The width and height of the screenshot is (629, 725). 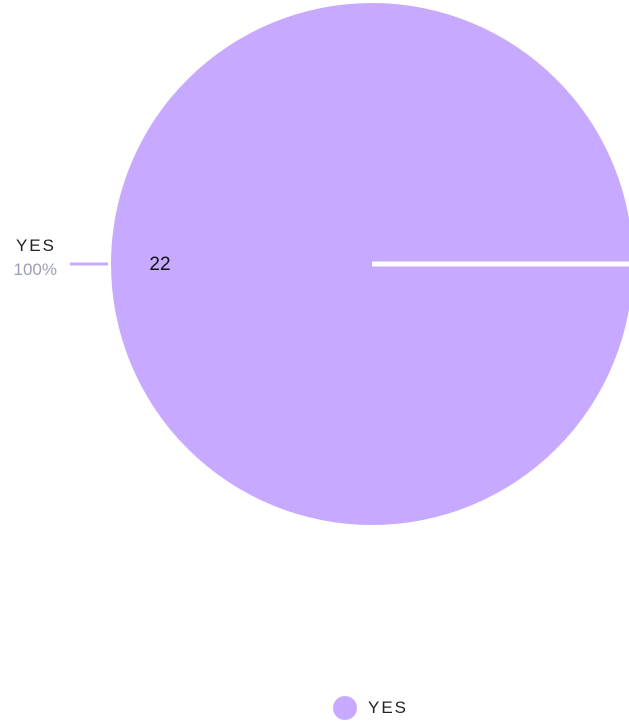 What do you see at coordinates (345, 708) in the screenshot?
I see `legend-swatch` at bounding box center [345, 708].